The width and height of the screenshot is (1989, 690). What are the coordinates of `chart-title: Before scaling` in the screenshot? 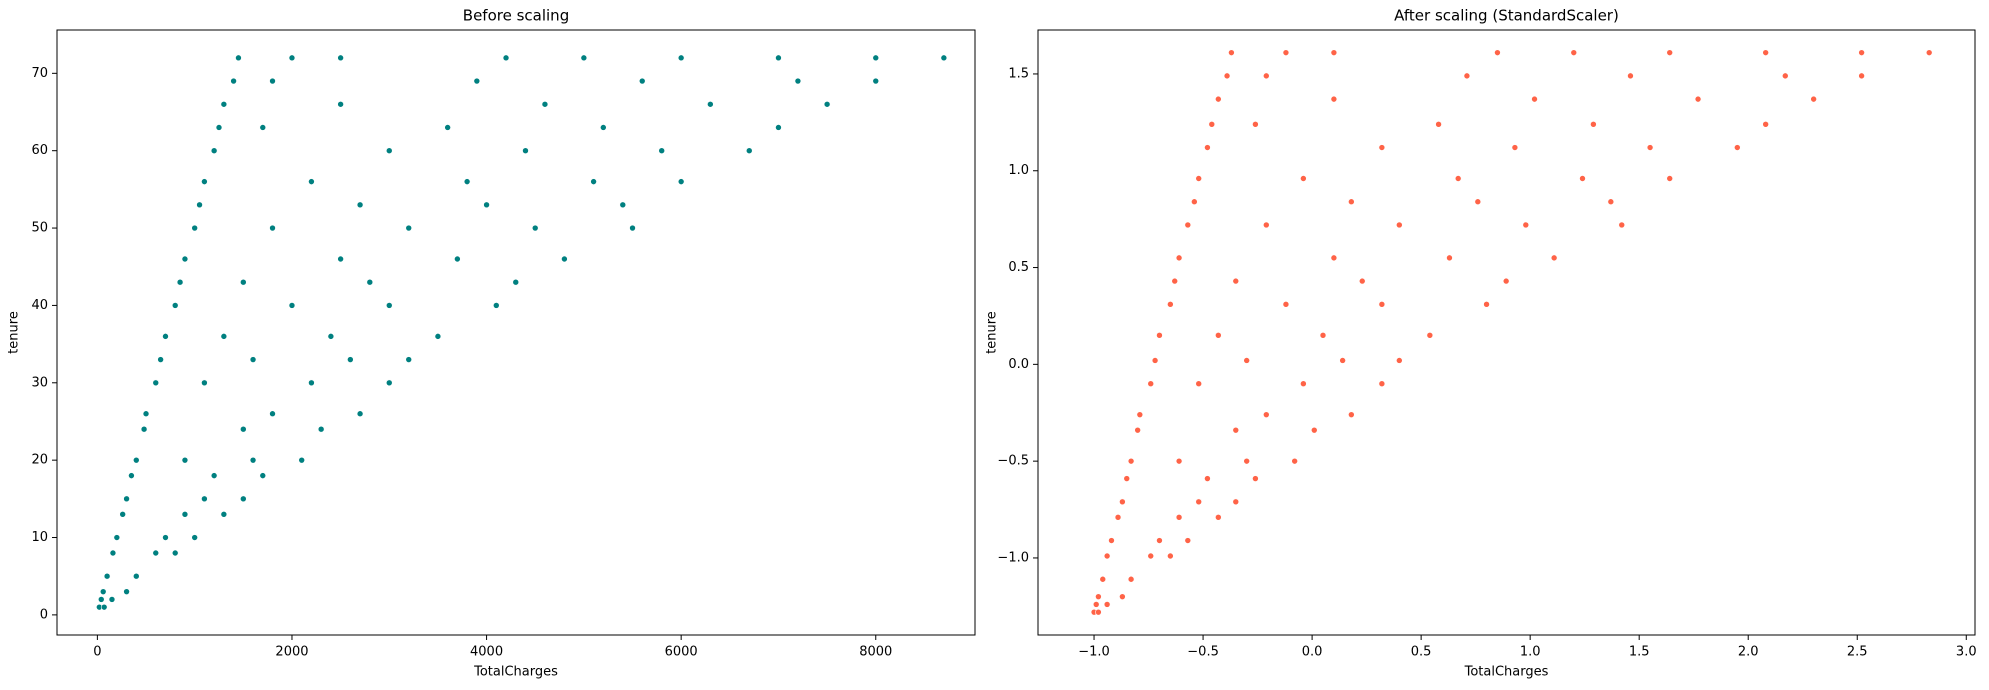 It's located at (516, 16).